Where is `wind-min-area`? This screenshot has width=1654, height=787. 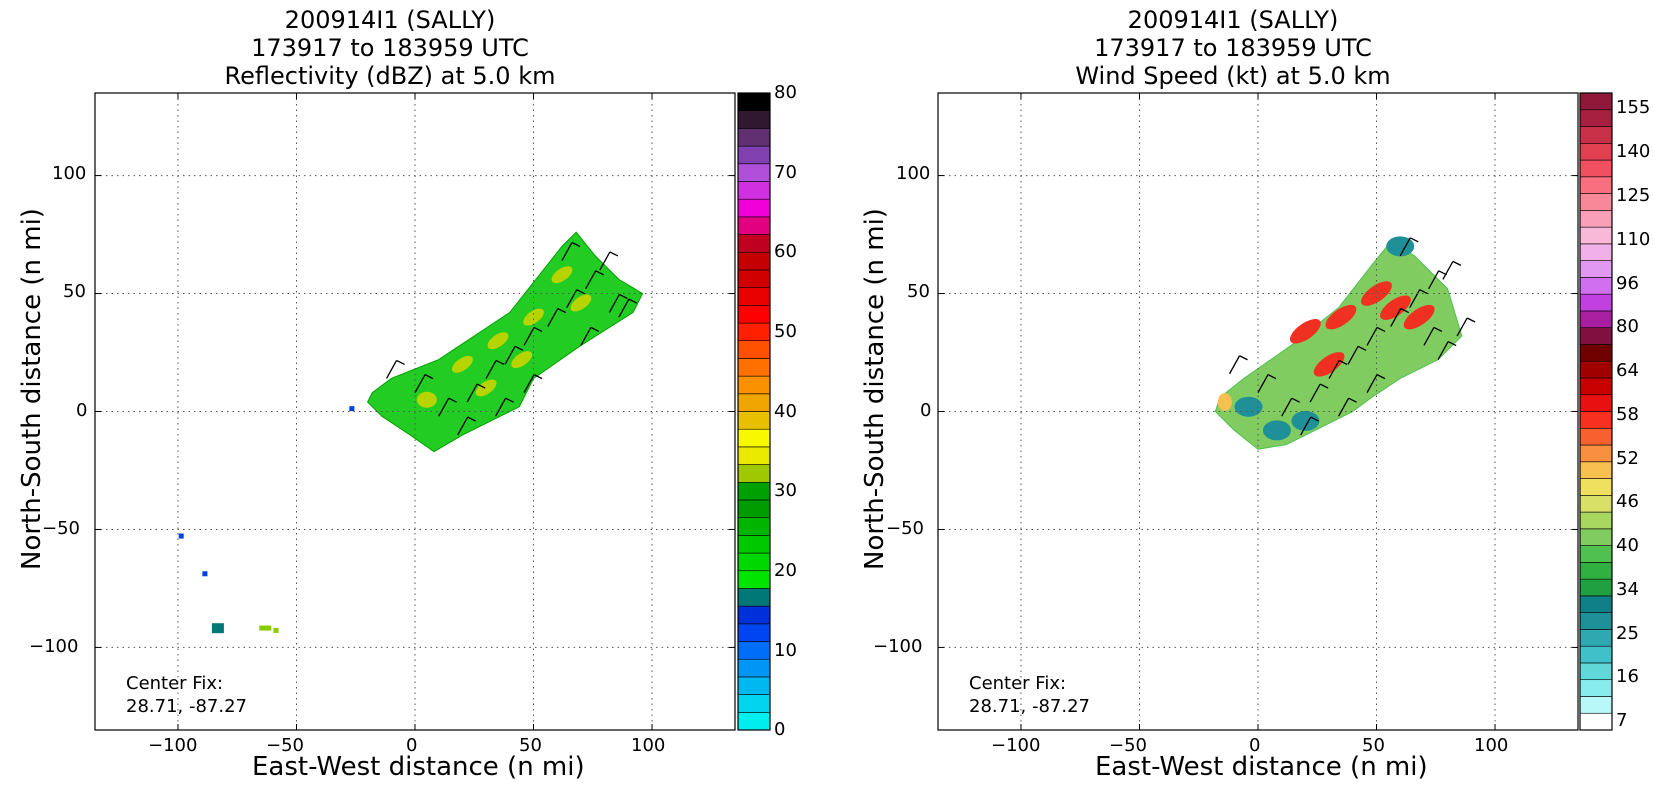 wind-min-area is located at coordinates (1400, 246).